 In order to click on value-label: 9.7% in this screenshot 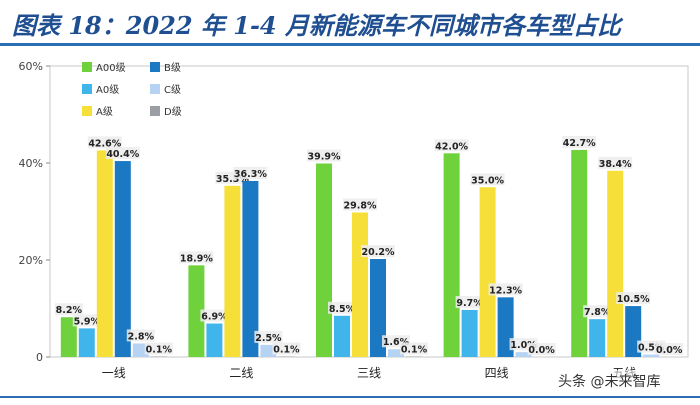, I will do `click(469, 303)`.